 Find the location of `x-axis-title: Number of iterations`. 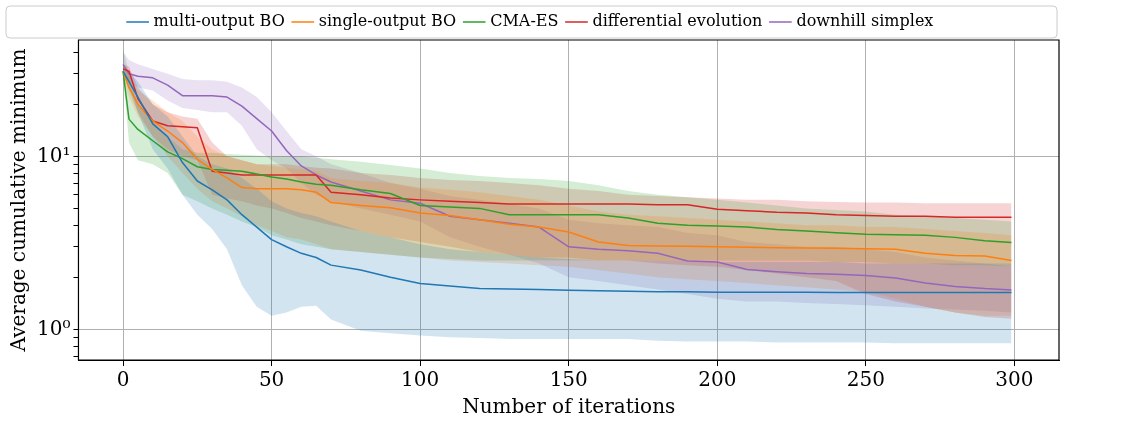

x-axis-title: Number of iterations is located at coordinates (569, 406).